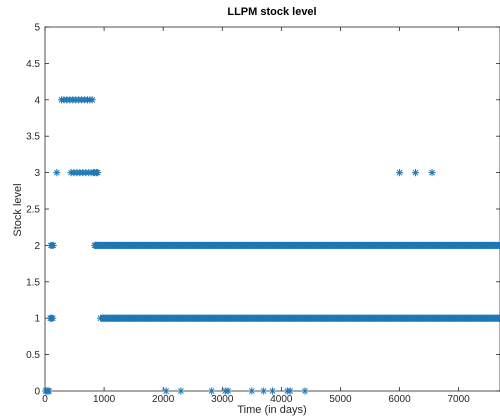  What do you see at coordinates (281, 399) in the screenshot?
I see `x-tick-label: 4000` at bounding box center [281, 399].